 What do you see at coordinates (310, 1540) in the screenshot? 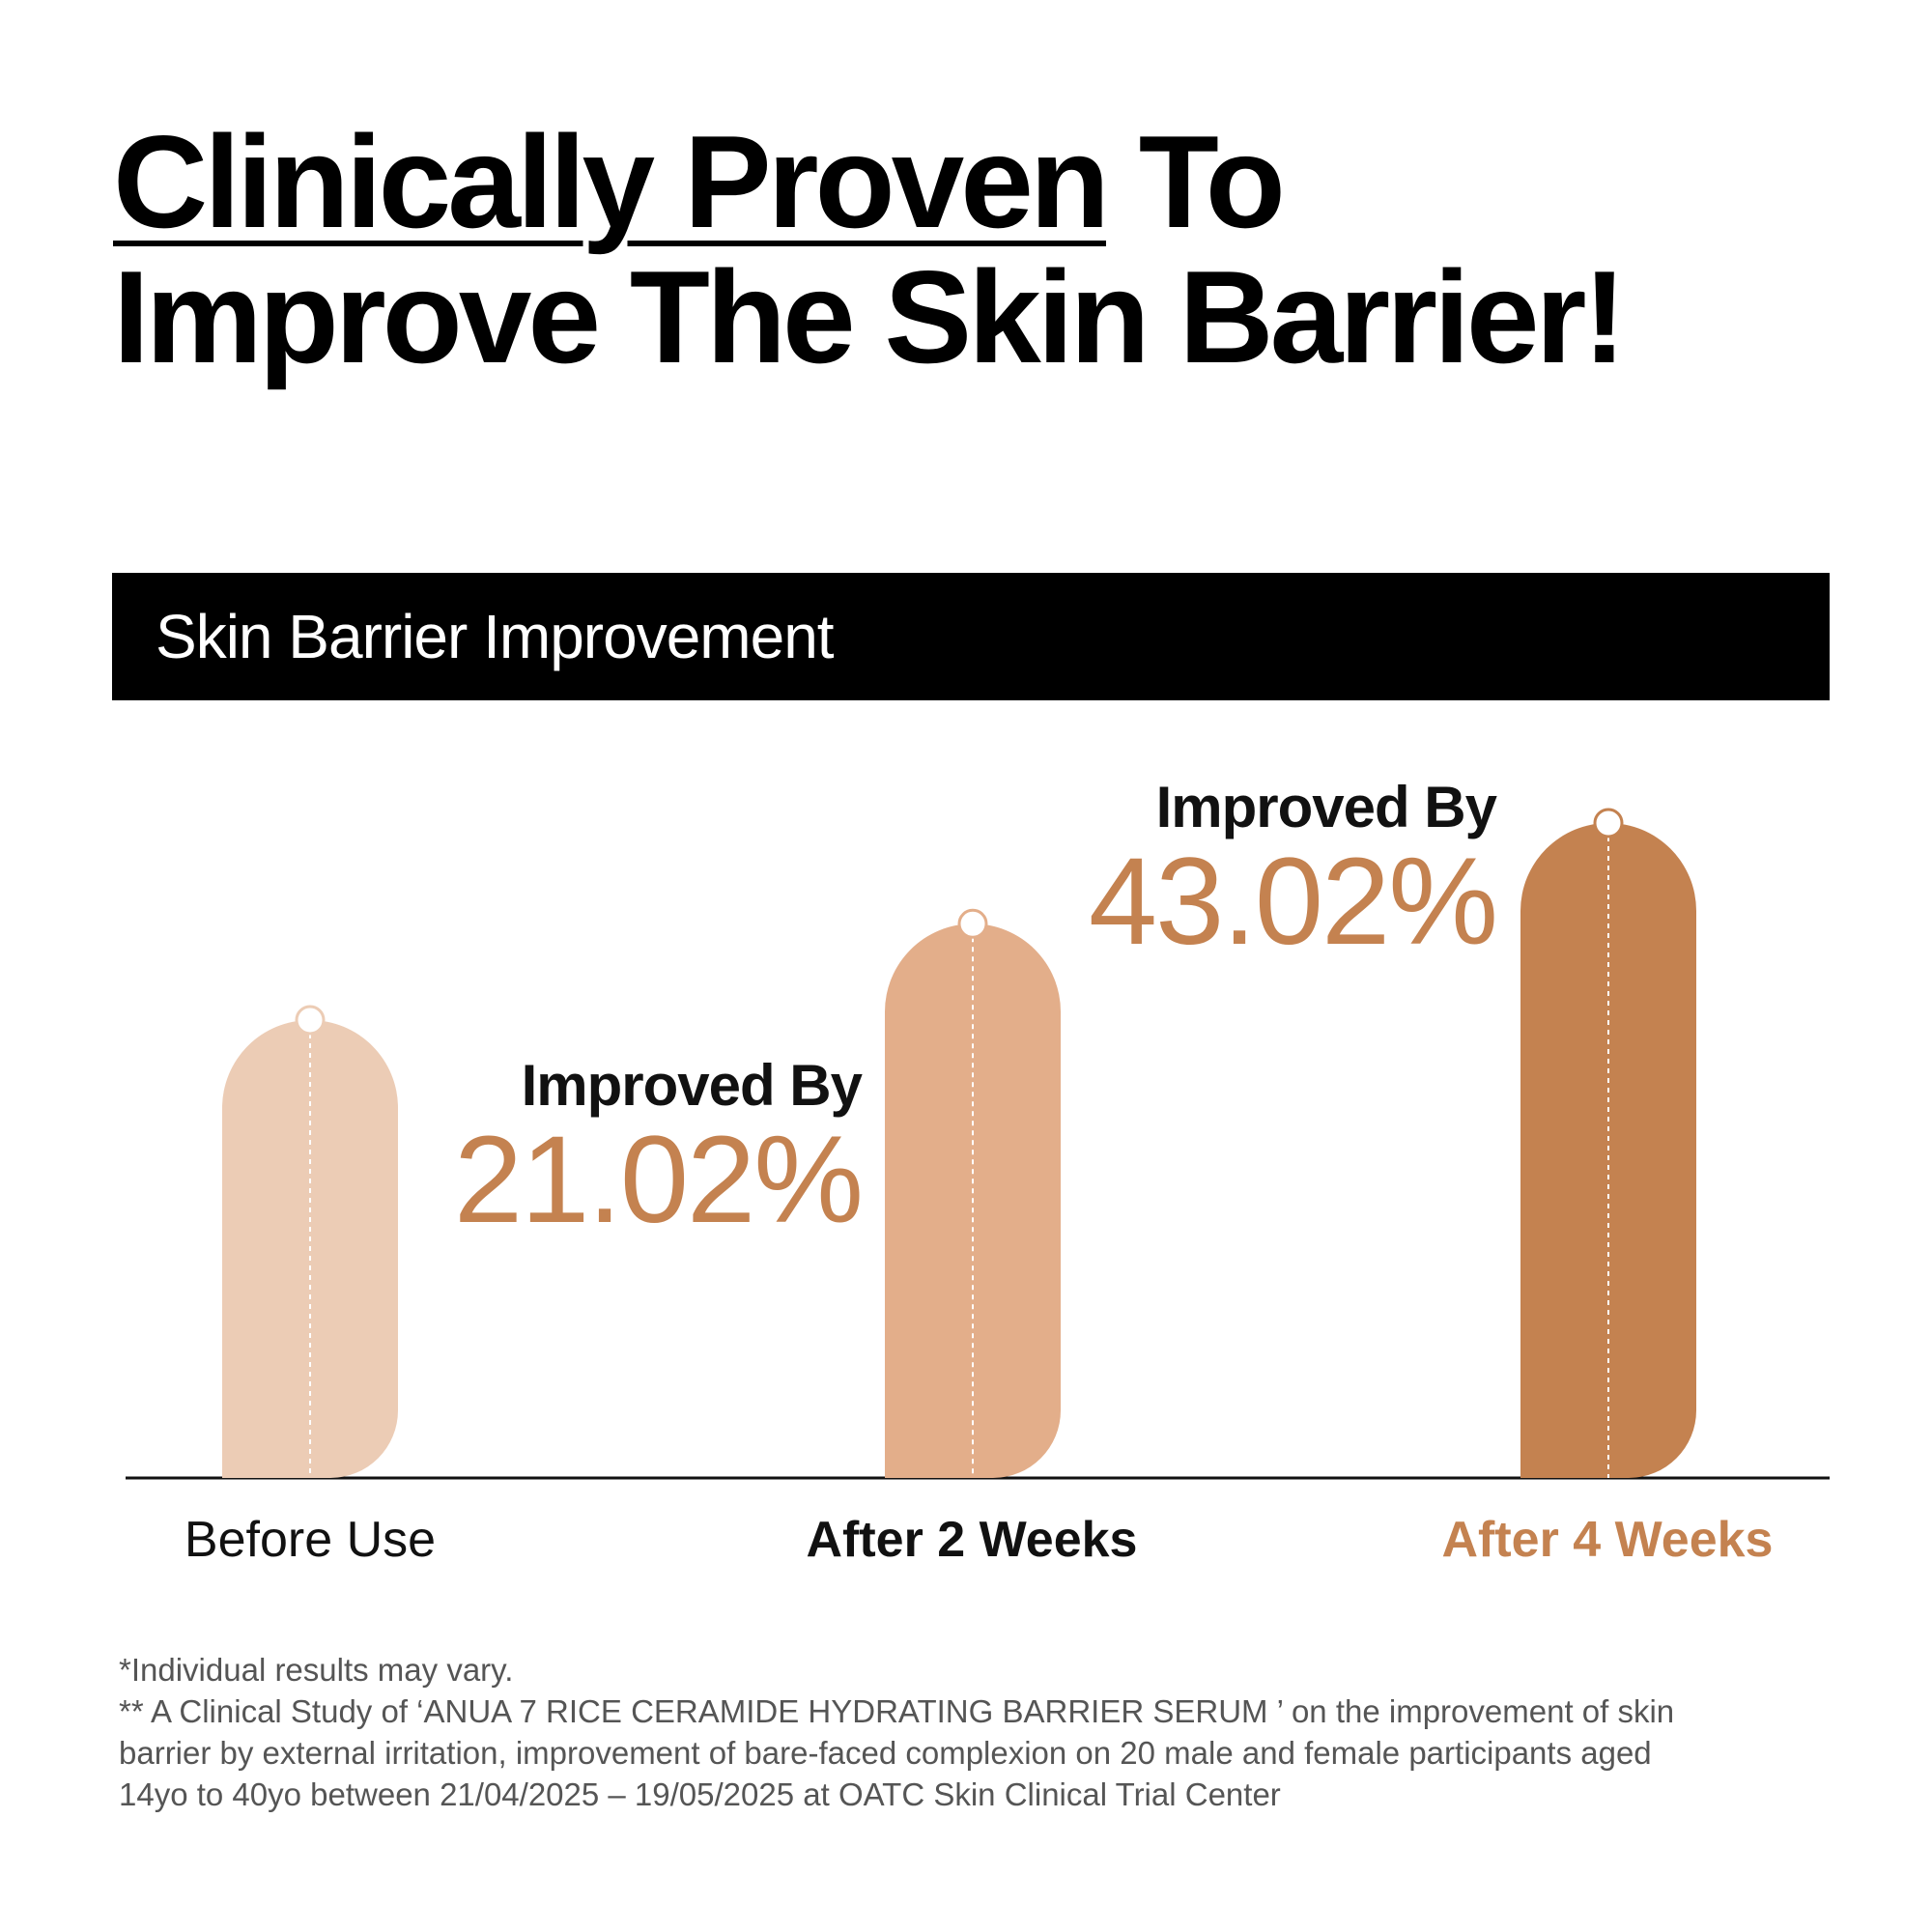
I see `x-label-before-use: Before Use` at bounding box center [310, 1540].